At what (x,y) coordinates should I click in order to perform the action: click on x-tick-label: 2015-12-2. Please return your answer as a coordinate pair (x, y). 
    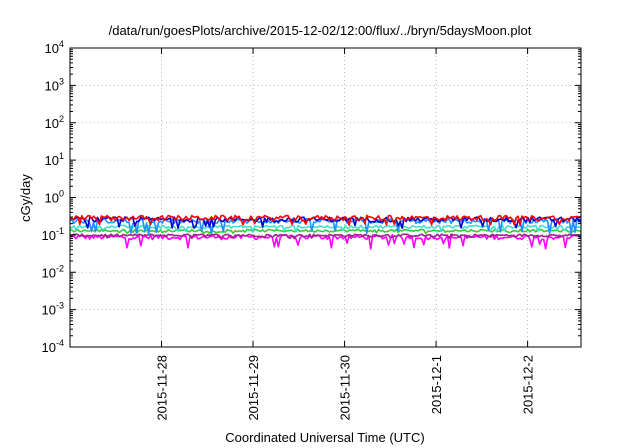
    Looking at the image, I should click on (528, 384).